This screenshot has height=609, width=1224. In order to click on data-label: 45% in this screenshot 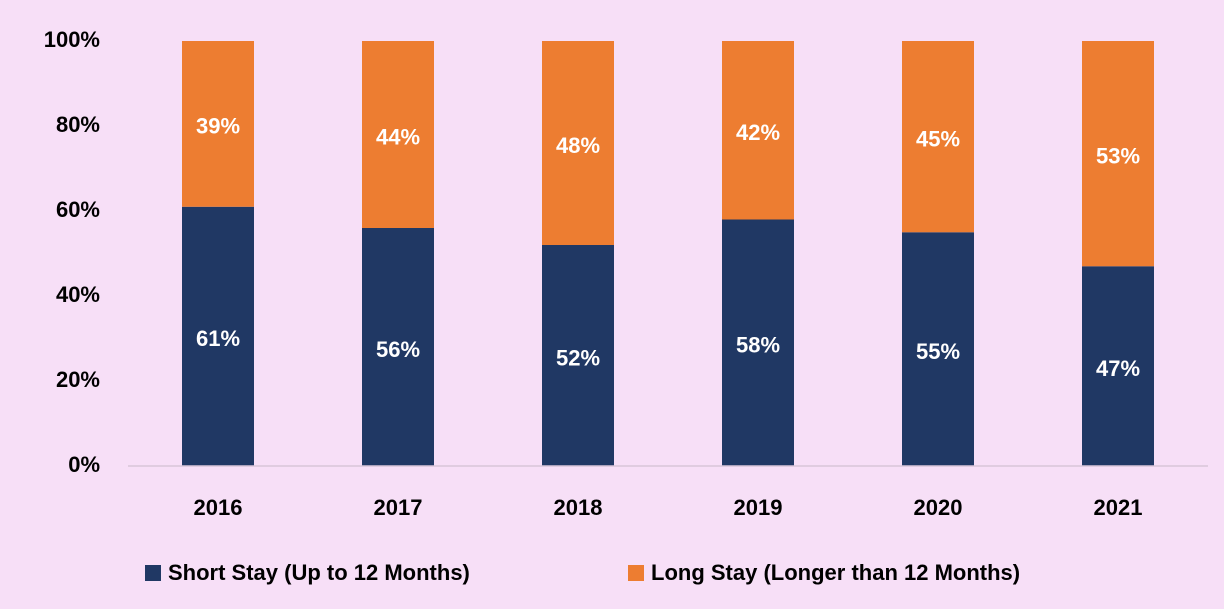, I will do `click(938, 138)`.